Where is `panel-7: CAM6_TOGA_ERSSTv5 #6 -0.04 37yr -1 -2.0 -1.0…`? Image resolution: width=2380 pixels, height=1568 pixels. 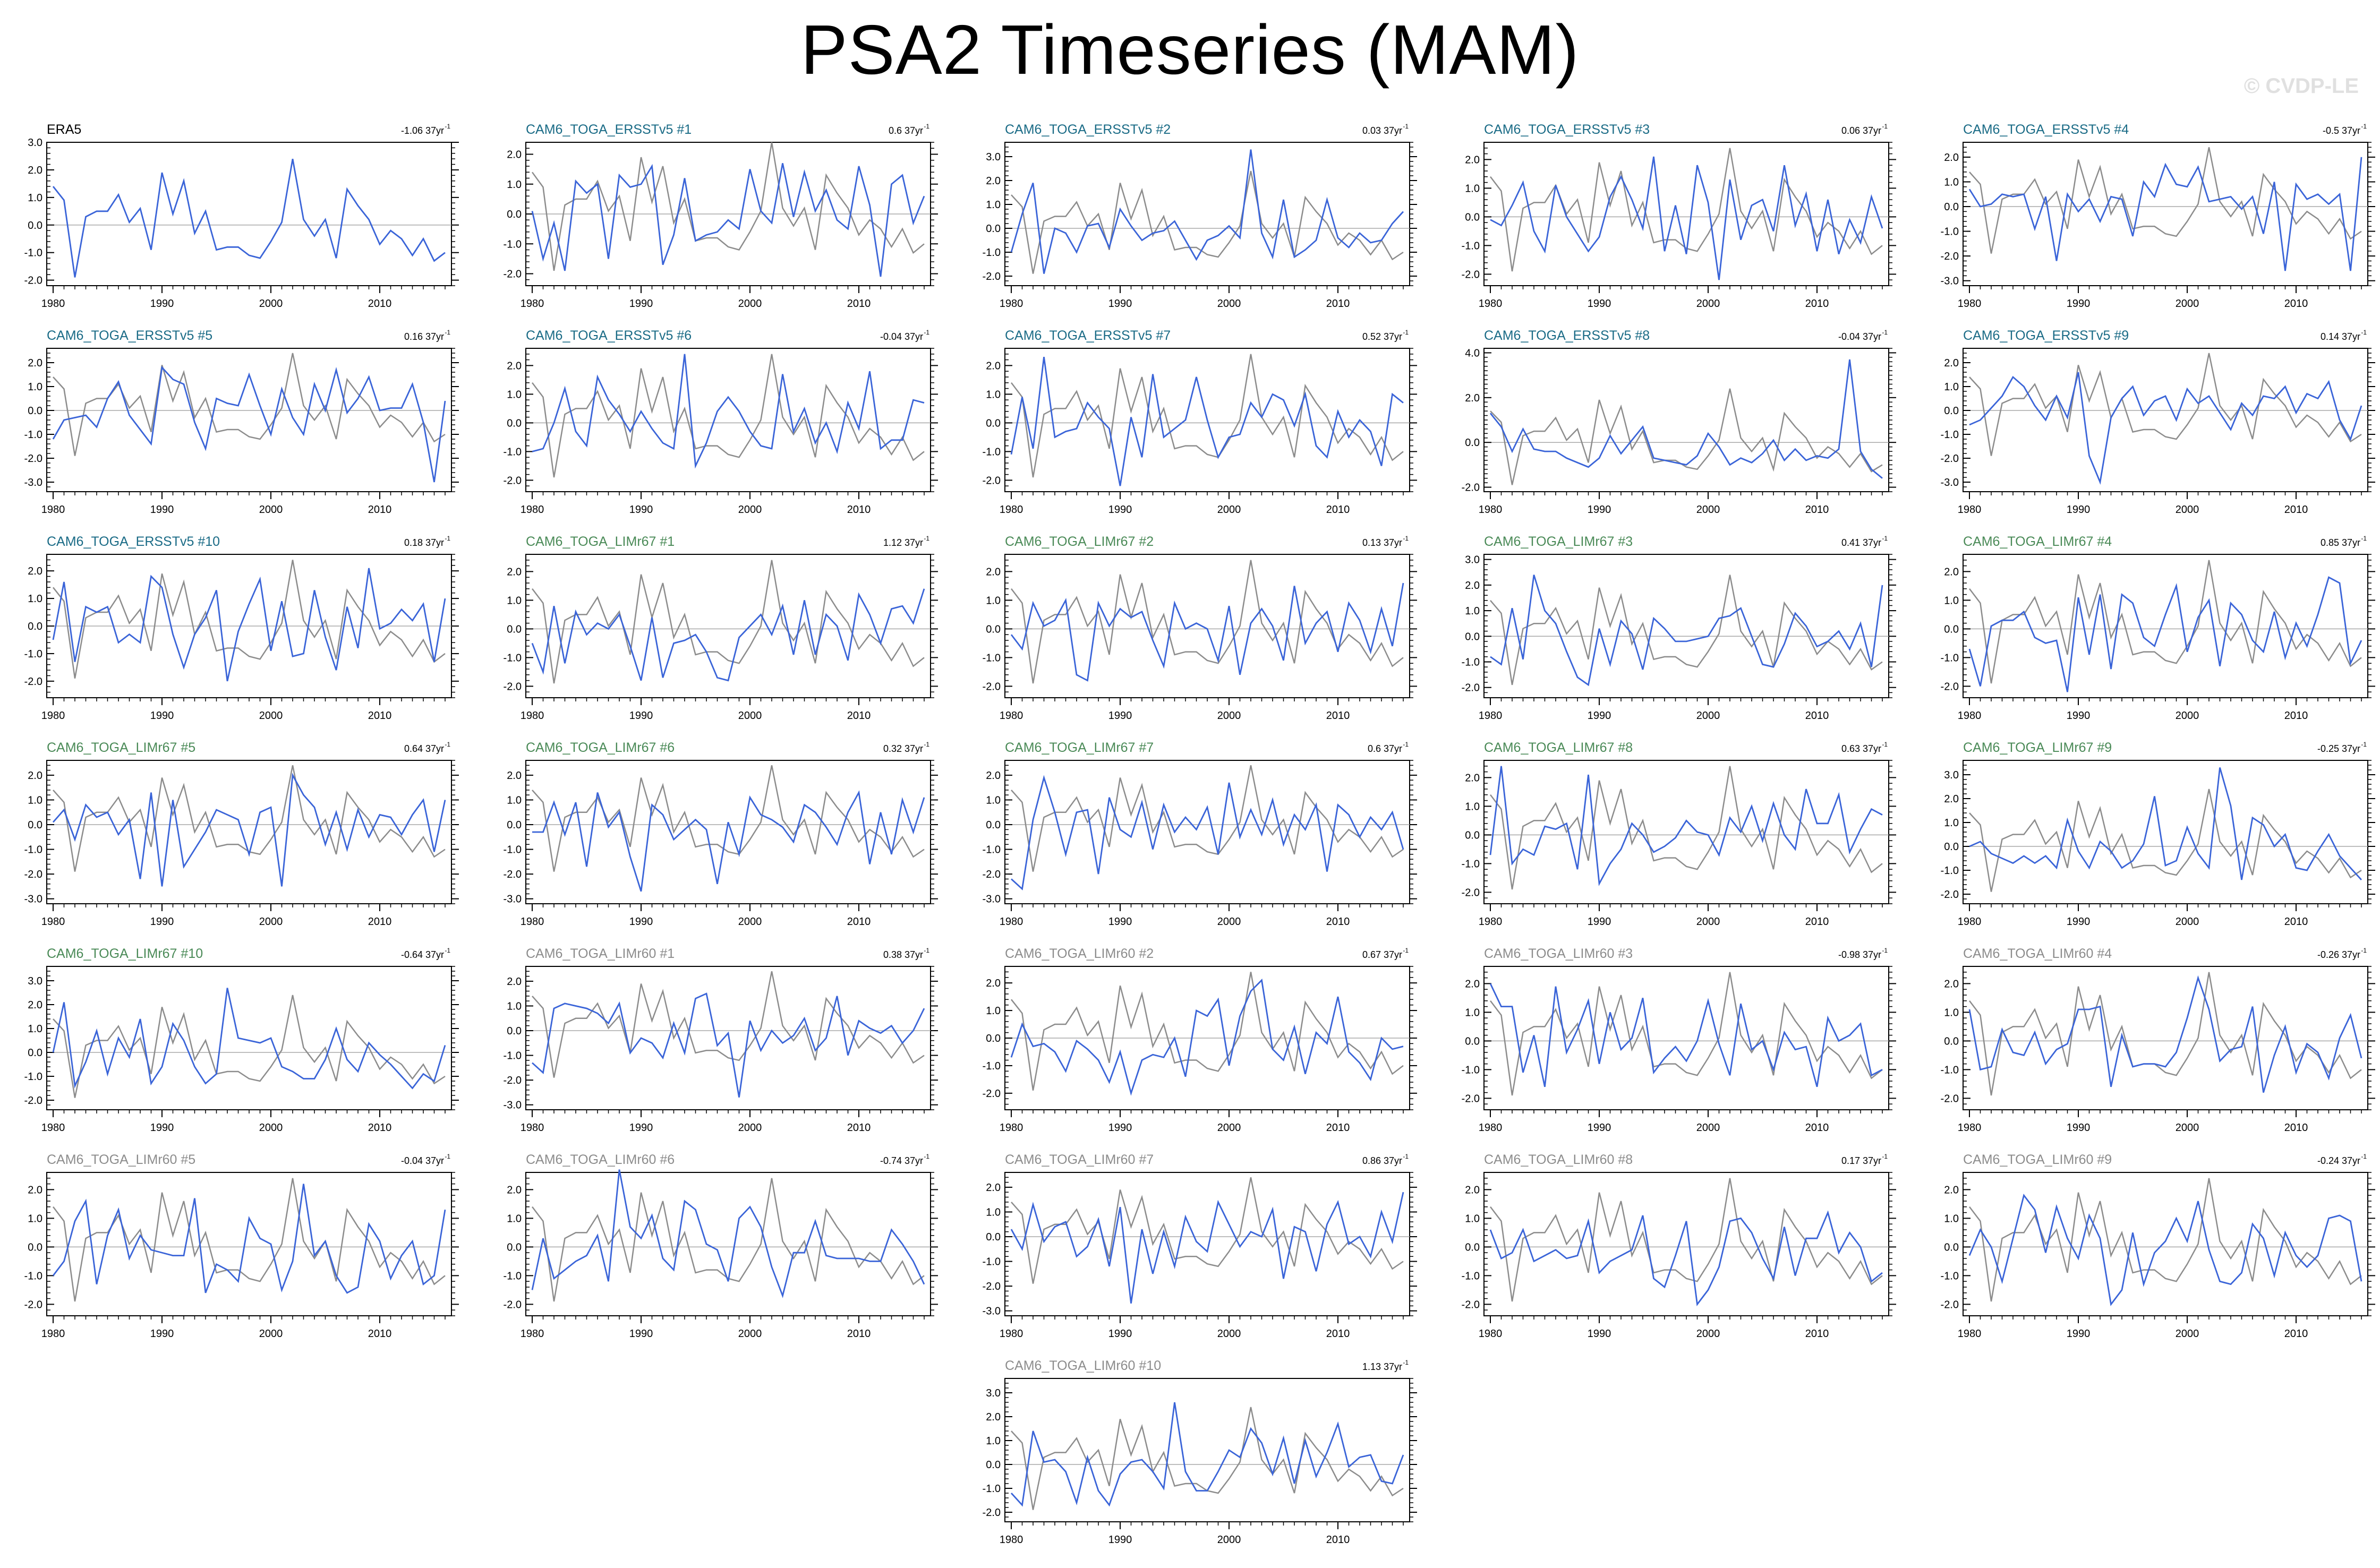
panel-7: CAM6_TOGA_ERSSTv5 #6 -0.04 37yr -1 -2.0 -1.0… is located at coordinates (721, 422).